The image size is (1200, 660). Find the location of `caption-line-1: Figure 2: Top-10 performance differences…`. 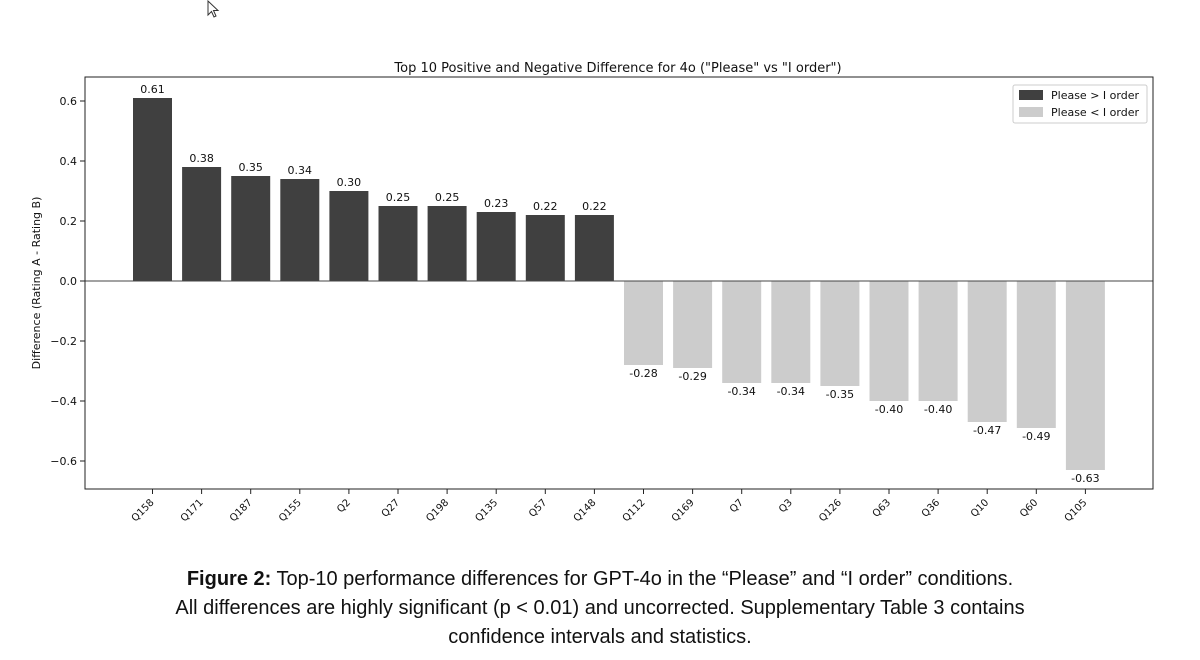

caption-line-1: Figure 2: Top-10 performance differences… is located at coordinates (600, 579).